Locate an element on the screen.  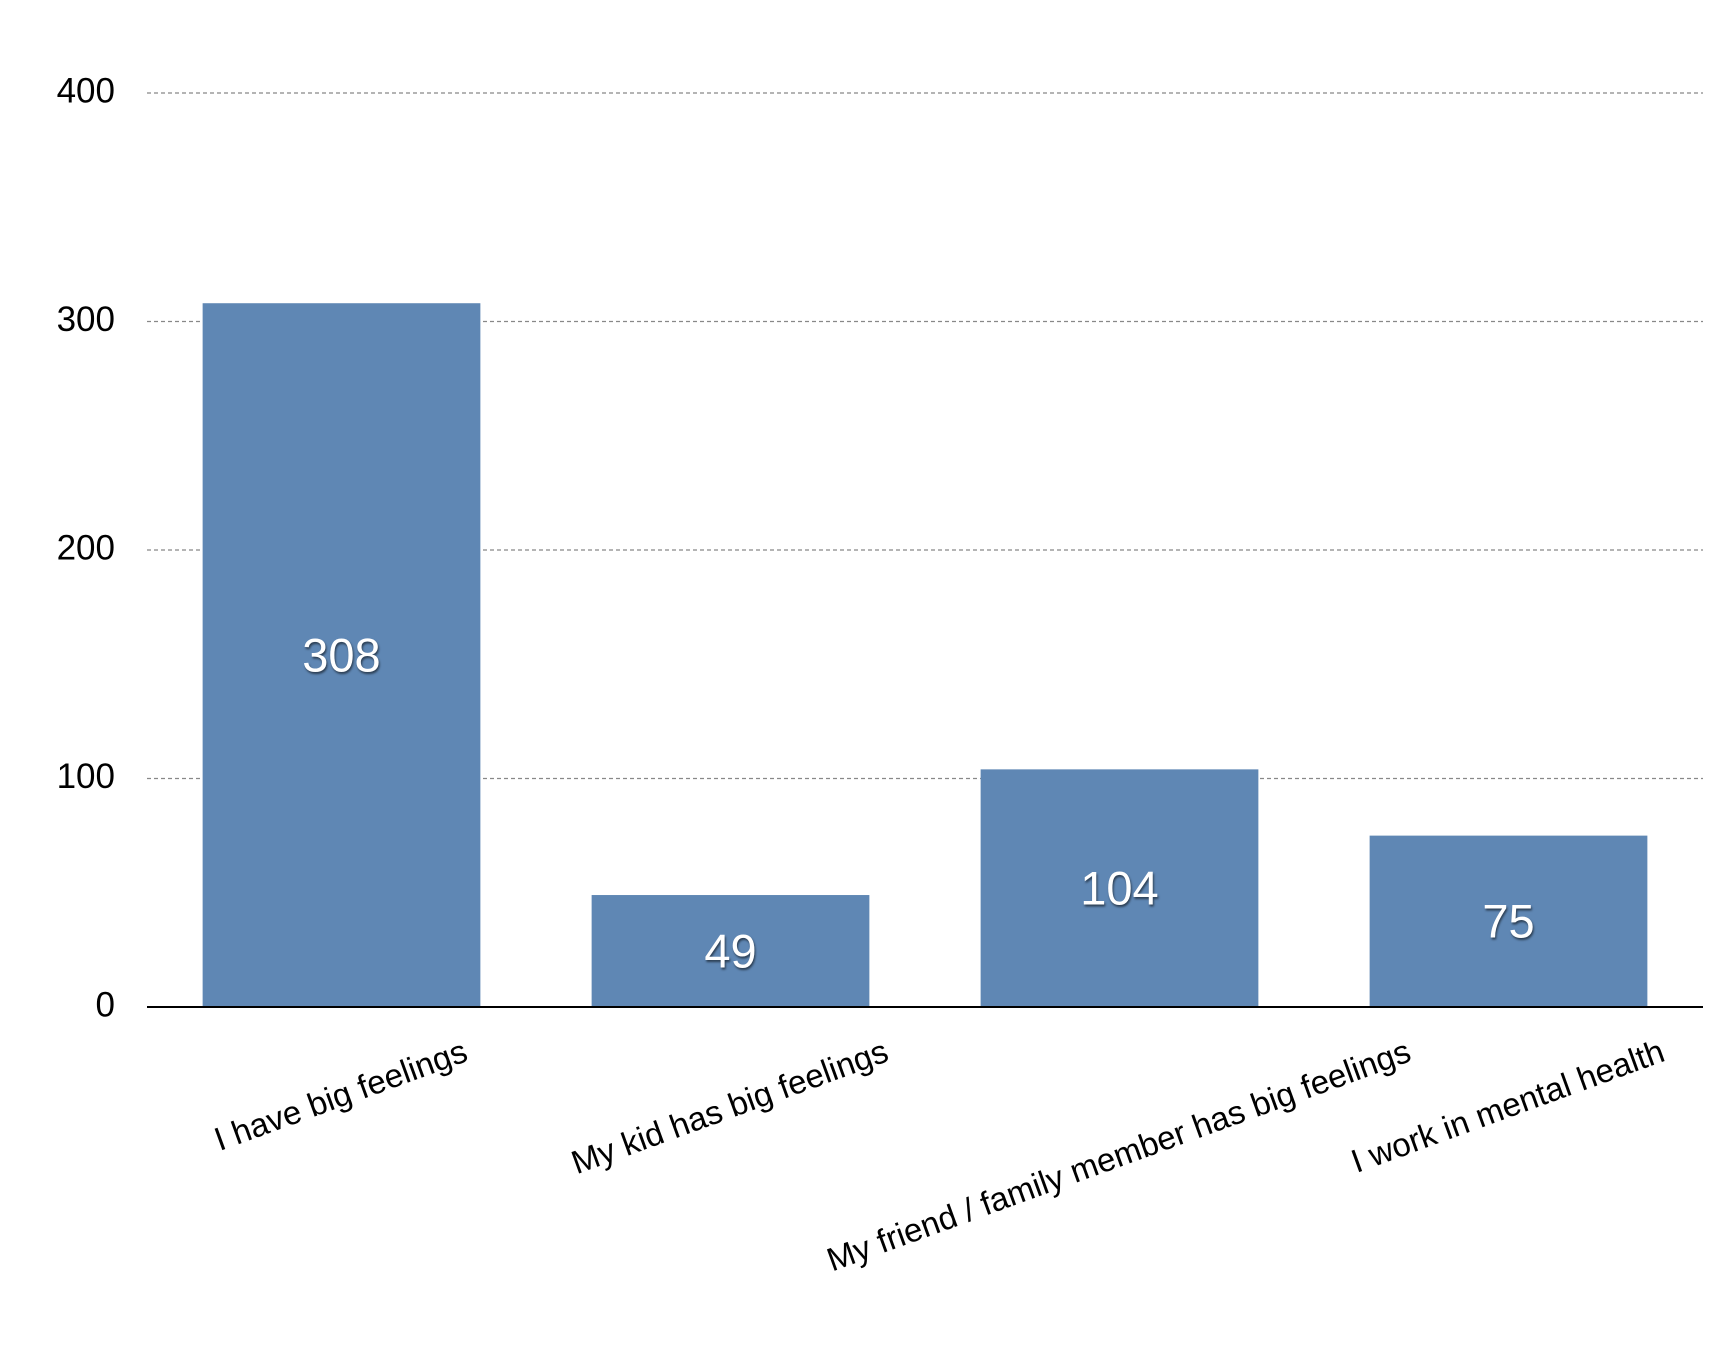
value-label: 75 is located at coordinates (1508, 921).